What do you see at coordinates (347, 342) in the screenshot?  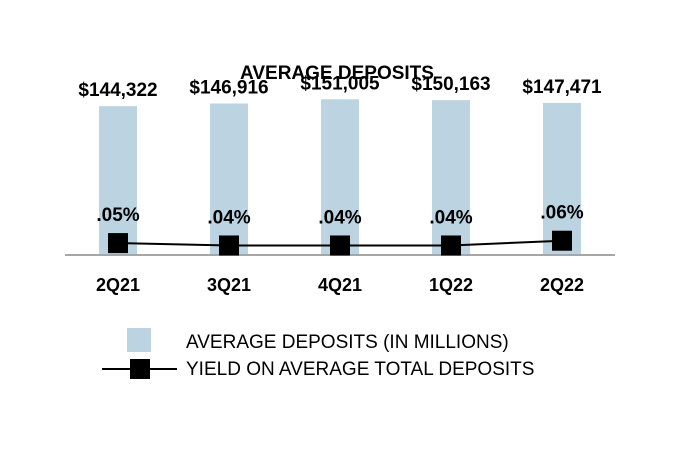 I see `legend-bar-label: AVERAGE DEPOSITS (IN MILLIONS)` at bounding box center [347, 342].